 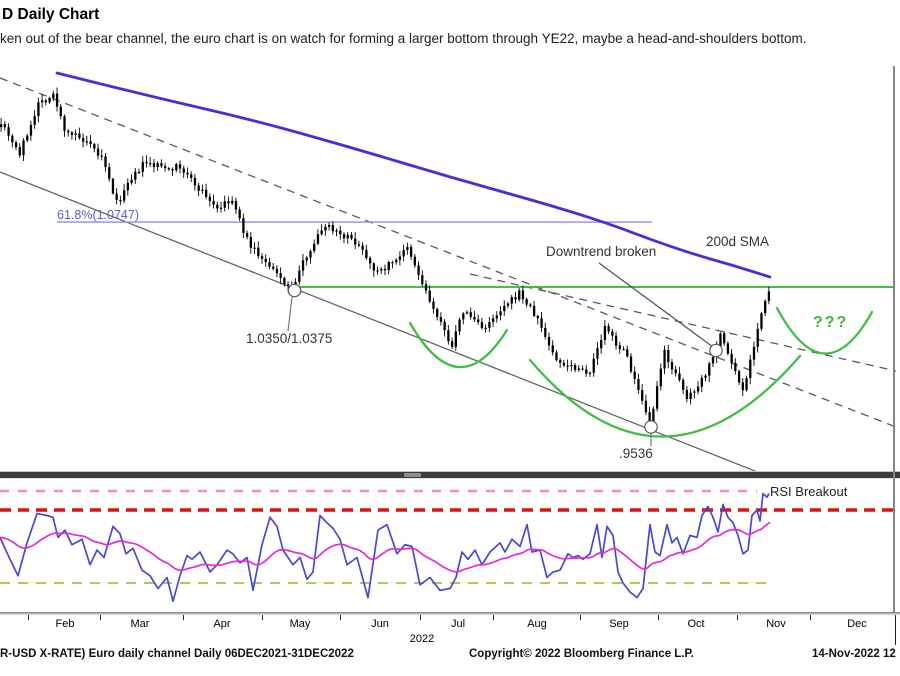 I want to click on cycle-low-label: .9536, so click(x=636, y=453).